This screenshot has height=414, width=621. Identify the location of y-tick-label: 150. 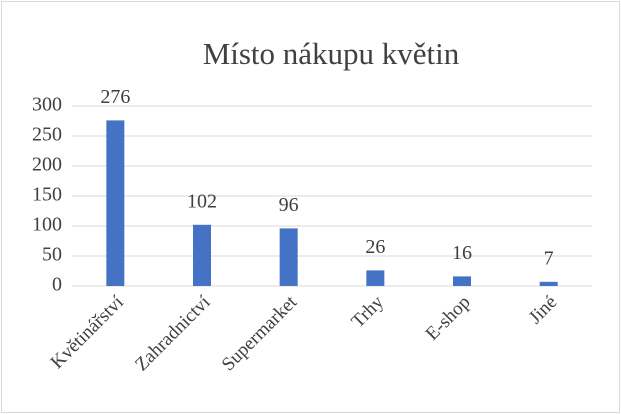
(47, 195).